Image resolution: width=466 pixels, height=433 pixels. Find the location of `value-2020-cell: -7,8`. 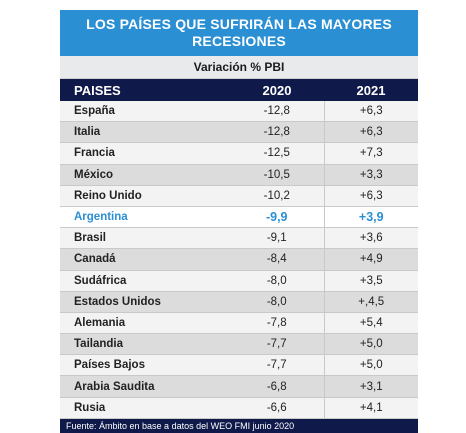

value-2020-cell: -7,8 is located at coordinates (277, 323).